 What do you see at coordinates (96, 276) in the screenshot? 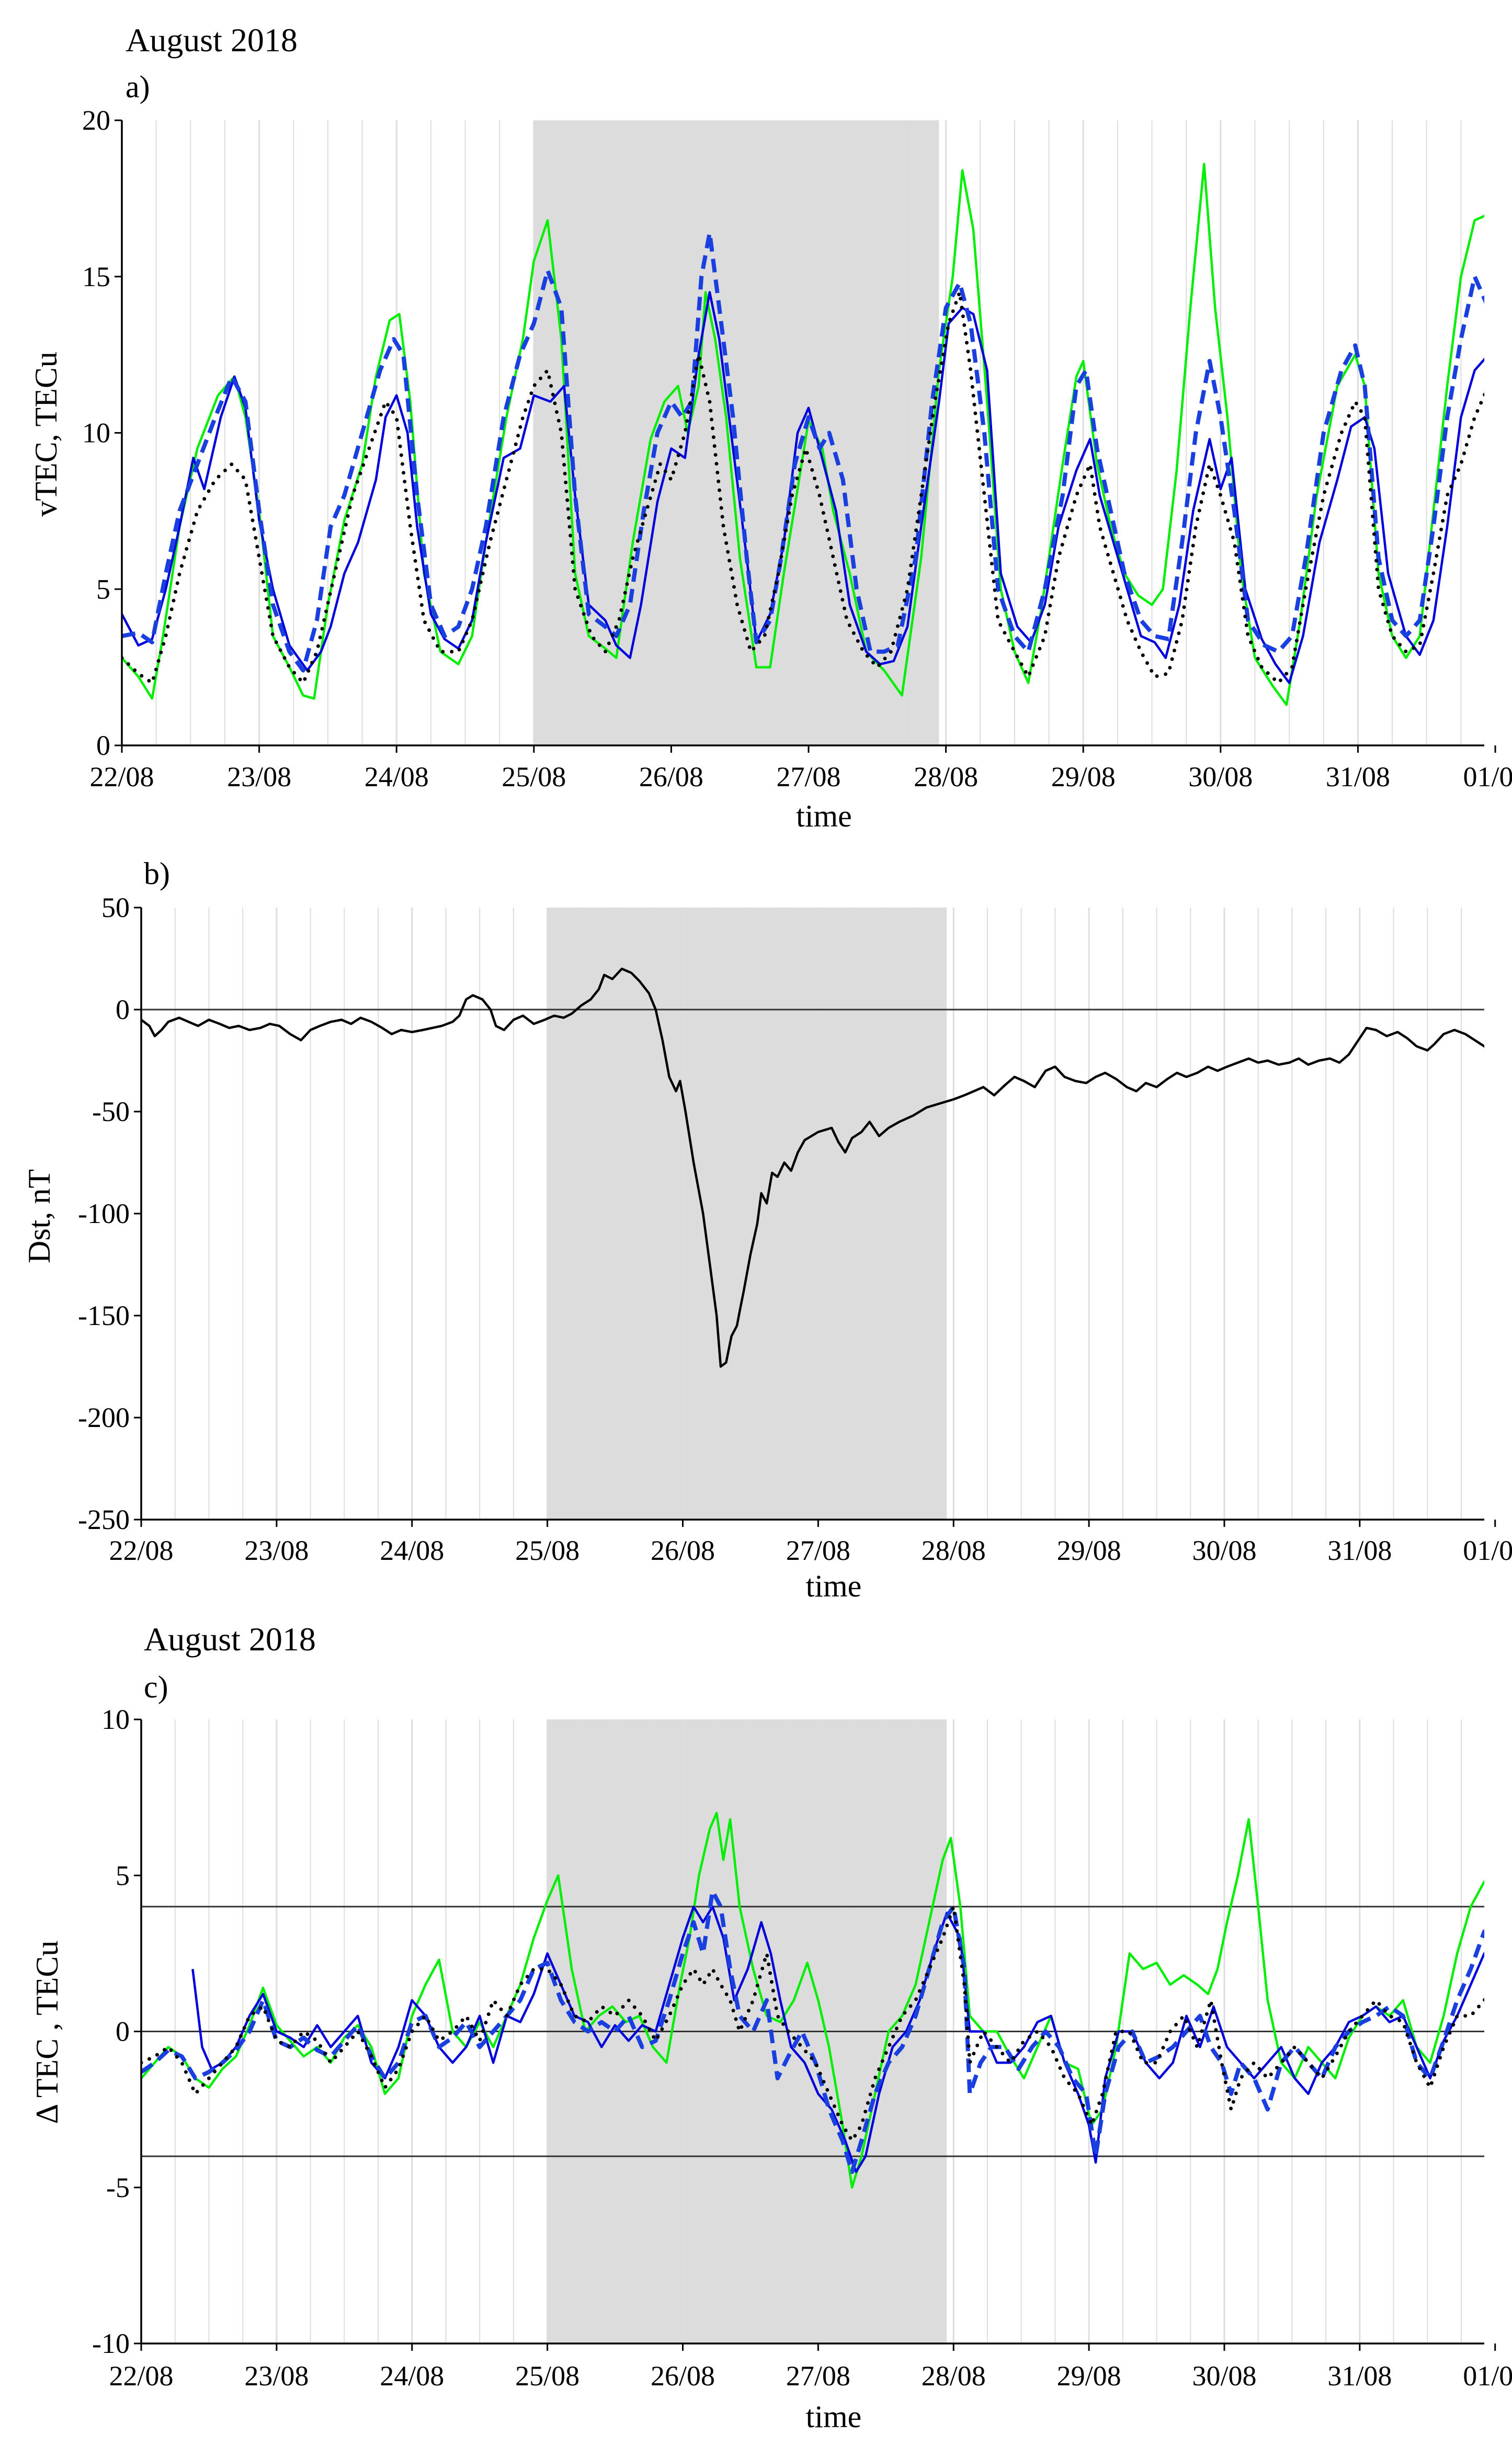
I see `y-tick-label: 15` at bounding box center [96, 276].